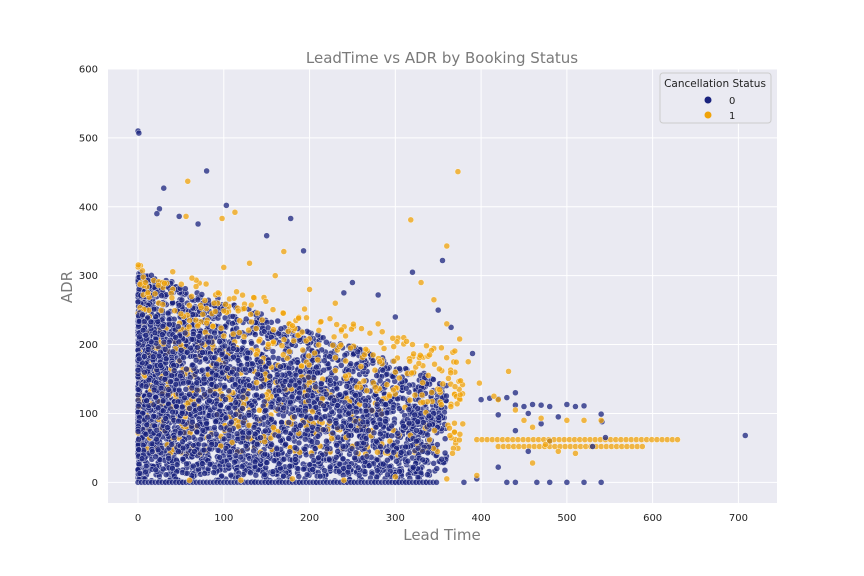 This screenshot has width=864, height=576. Describe the element at coordinates (67, 287) in the screenshot. I see `y-axis-label: ADR` at that location.